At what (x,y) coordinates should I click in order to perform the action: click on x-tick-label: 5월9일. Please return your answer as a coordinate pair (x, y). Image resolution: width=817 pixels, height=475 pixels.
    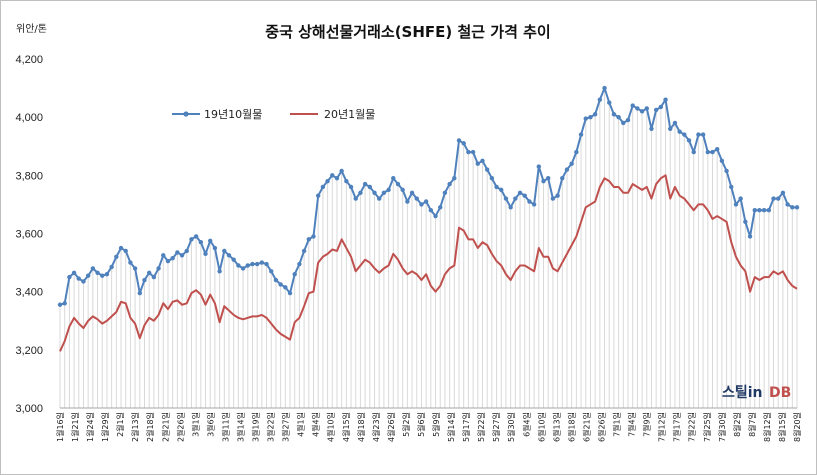
    Looking at the image, I should click on (436, 424).